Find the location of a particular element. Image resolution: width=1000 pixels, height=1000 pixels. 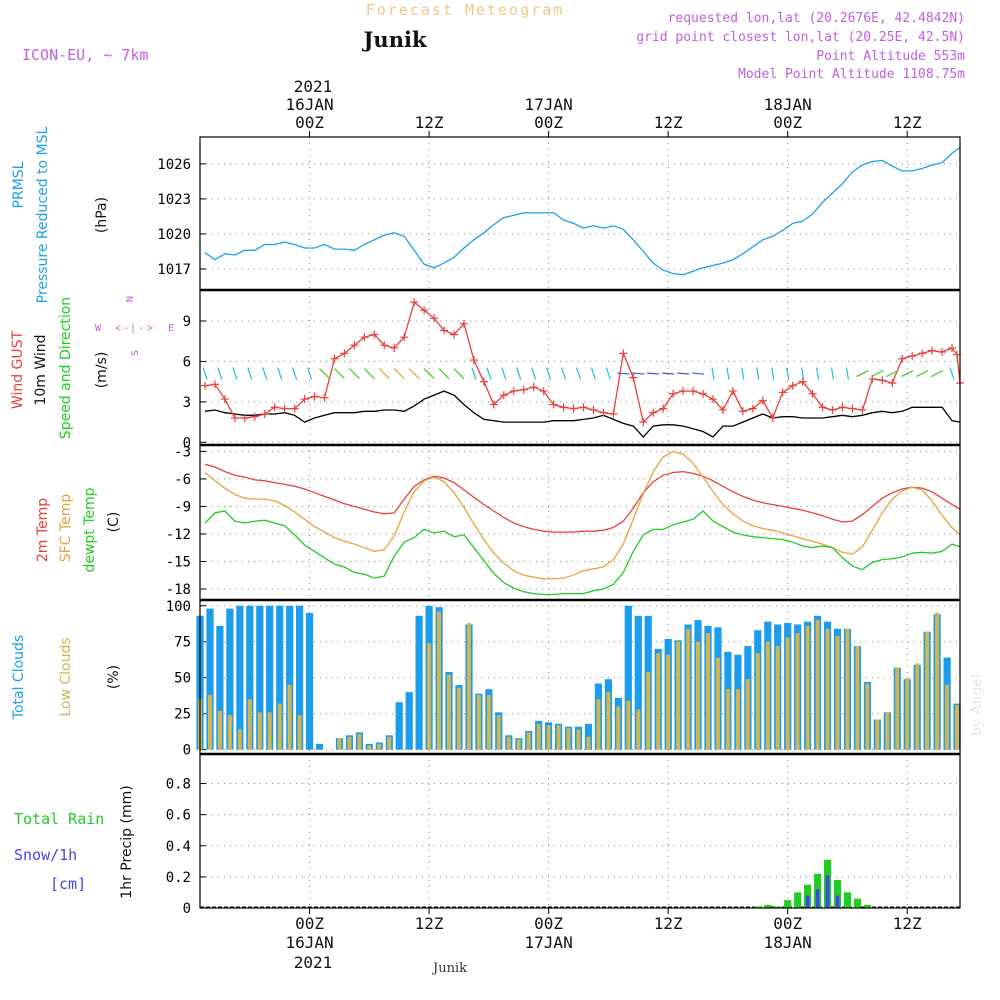

total-clouds-label: Total Clouds is located at coordinates (19, 677).